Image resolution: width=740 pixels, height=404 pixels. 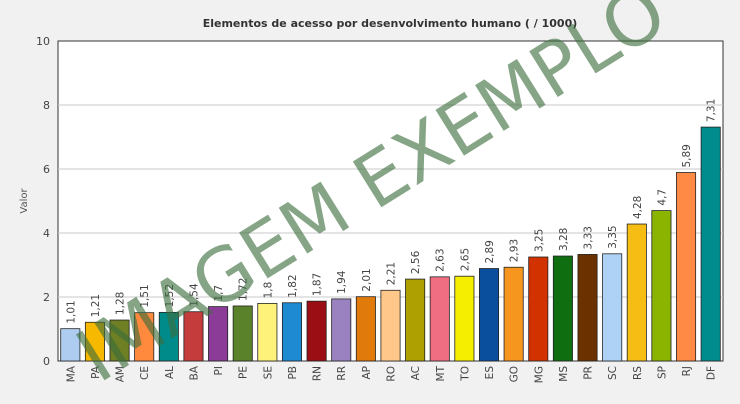 I want to click on x-tick-label: BA, so click(x=194, y=372).